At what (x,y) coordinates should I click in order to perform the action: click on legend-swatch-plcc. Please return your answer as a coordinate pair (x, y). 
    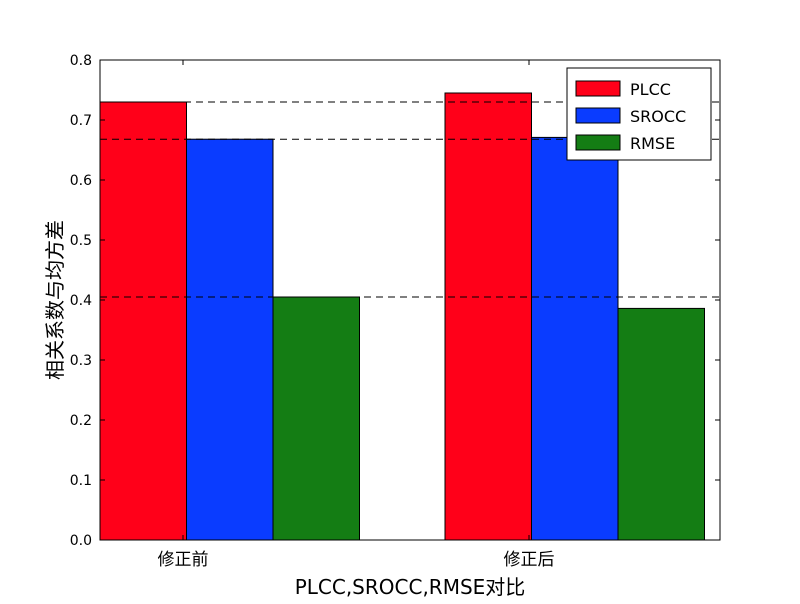
    Looking at the image, I should click on (598, 88).